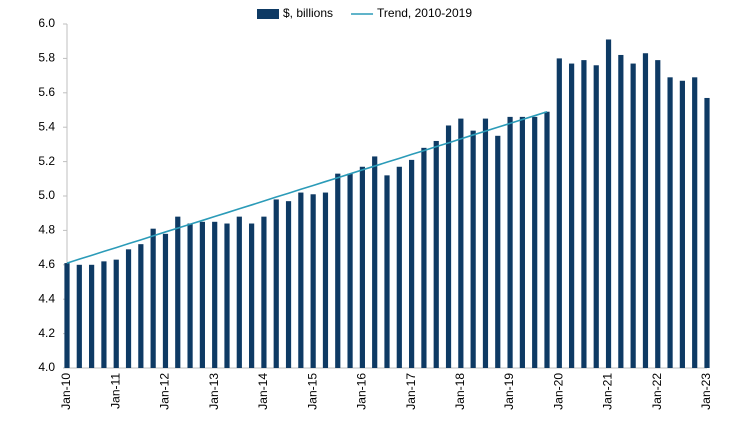 The height and width of the screenshot is (422, 750). Describe the element at coordinates (268, 14) in the screenshot. I see `legend-swatch` at that location.